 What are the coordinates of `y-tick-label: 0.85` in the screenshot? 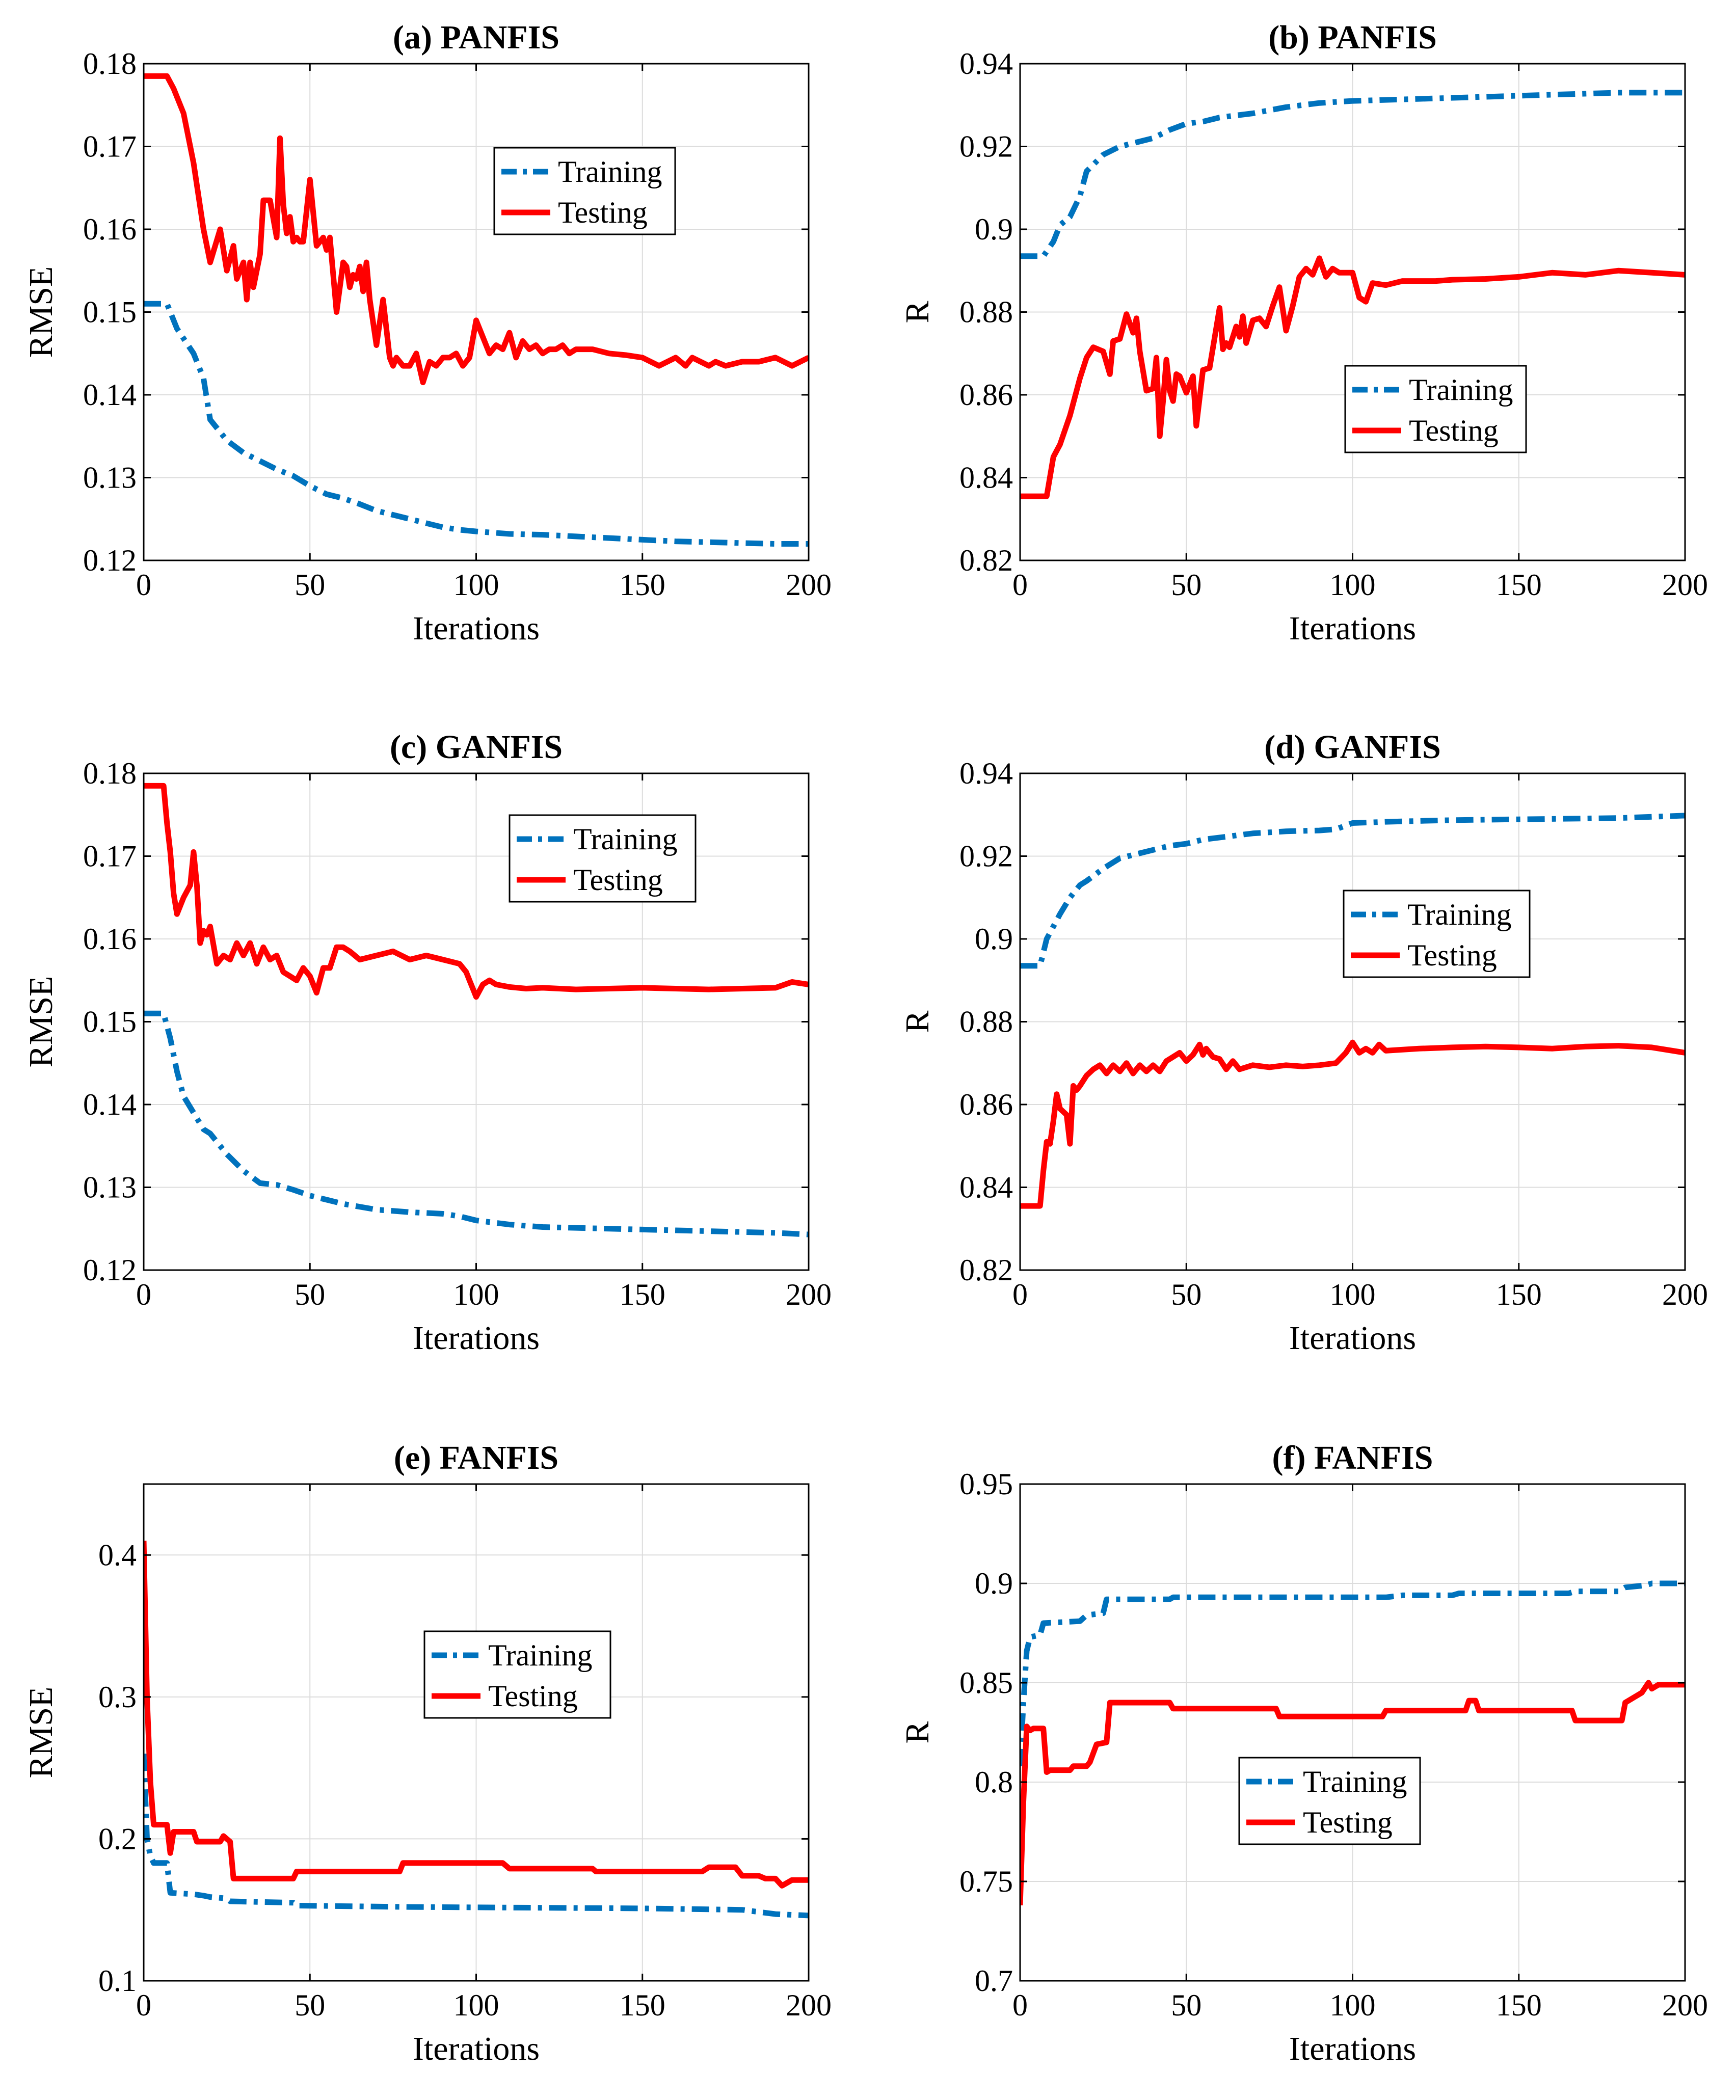 It's located at (986, 1683).